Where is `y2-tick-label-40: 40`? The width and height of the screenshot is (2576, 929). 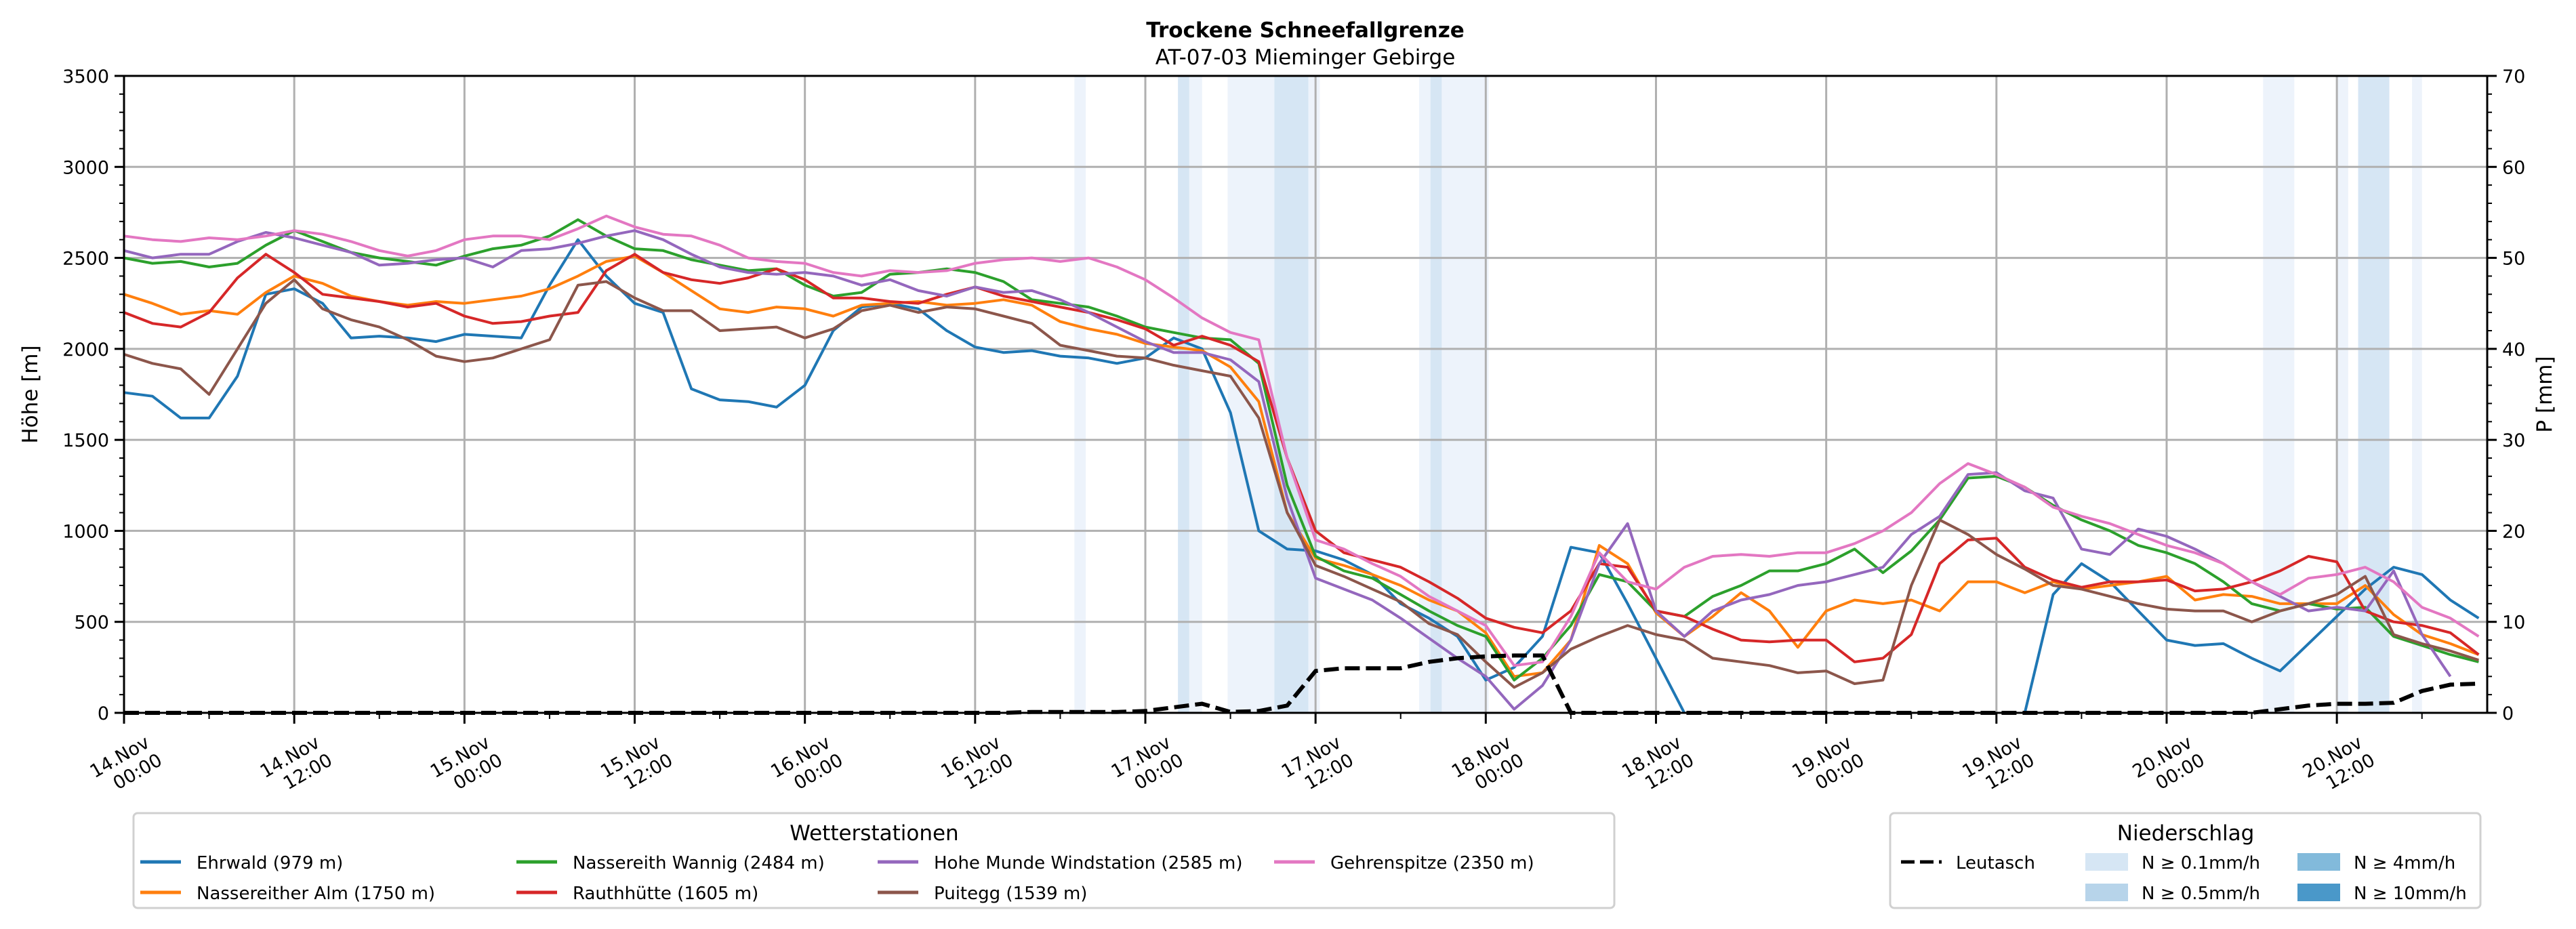 y2-tick-label-40: 40 is located at coordinates (2514, 349).